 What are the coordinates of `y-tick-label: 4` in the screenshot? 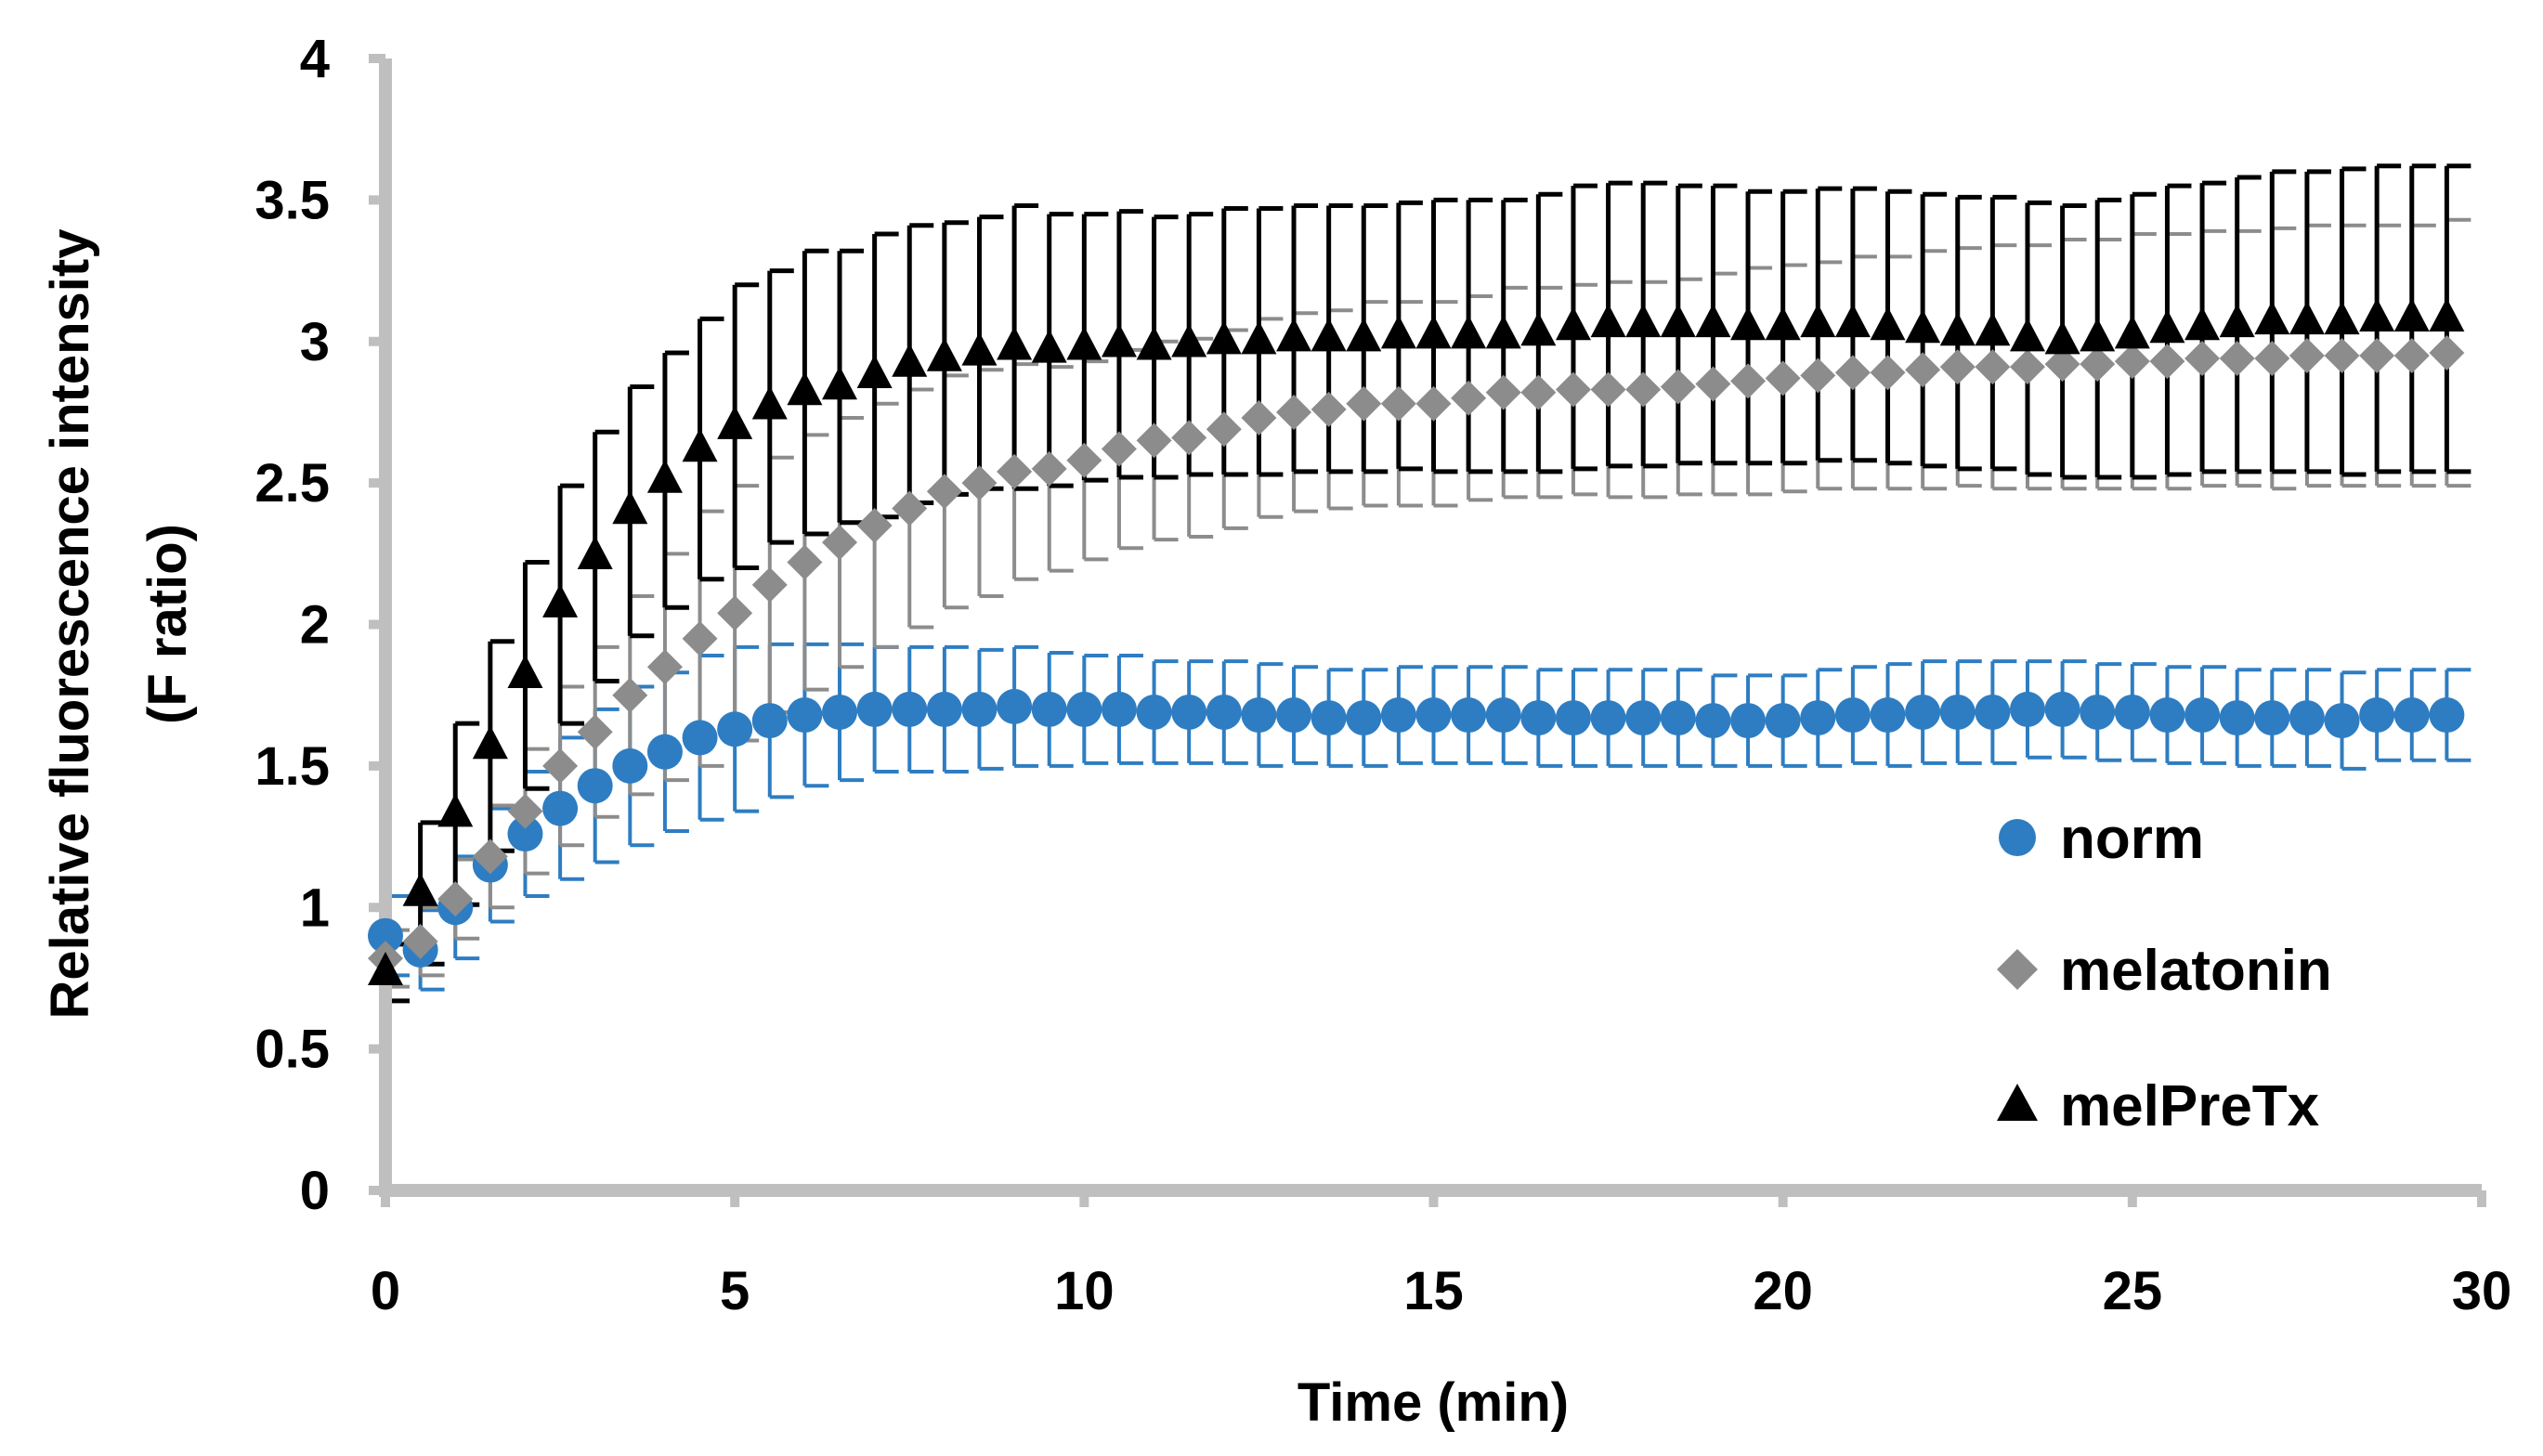 It's located at (315, 59).